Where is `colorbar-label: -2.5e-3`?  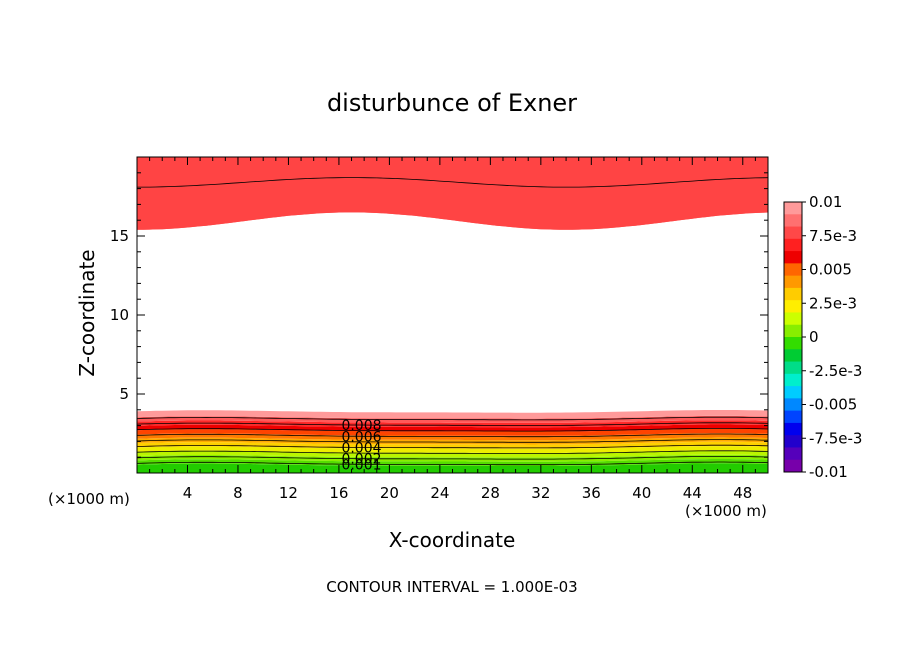 colorbar-label: -2.5e-3 is located at coordinates (835, 371).